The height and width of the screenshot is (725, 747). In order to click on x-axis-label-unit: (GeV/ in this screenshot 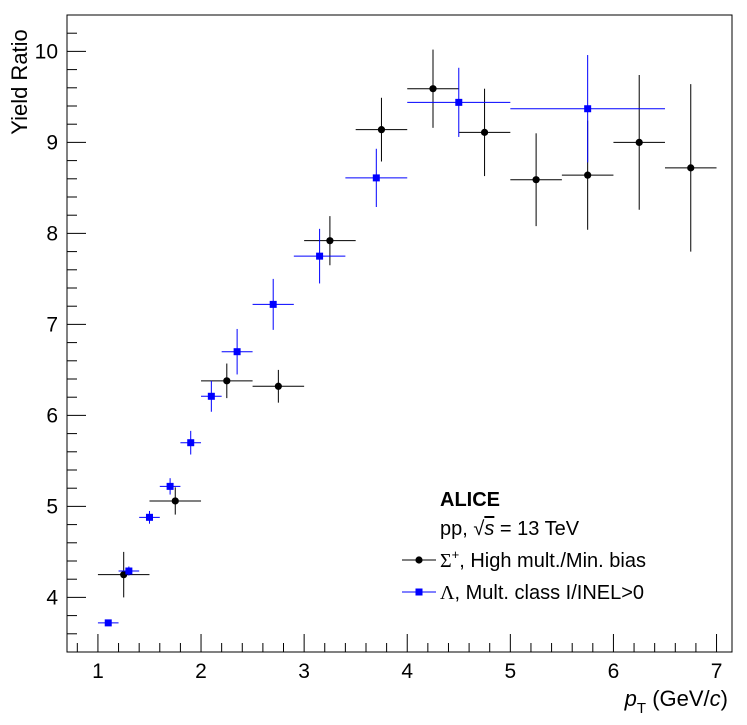, I will do `click(678, 698)`.